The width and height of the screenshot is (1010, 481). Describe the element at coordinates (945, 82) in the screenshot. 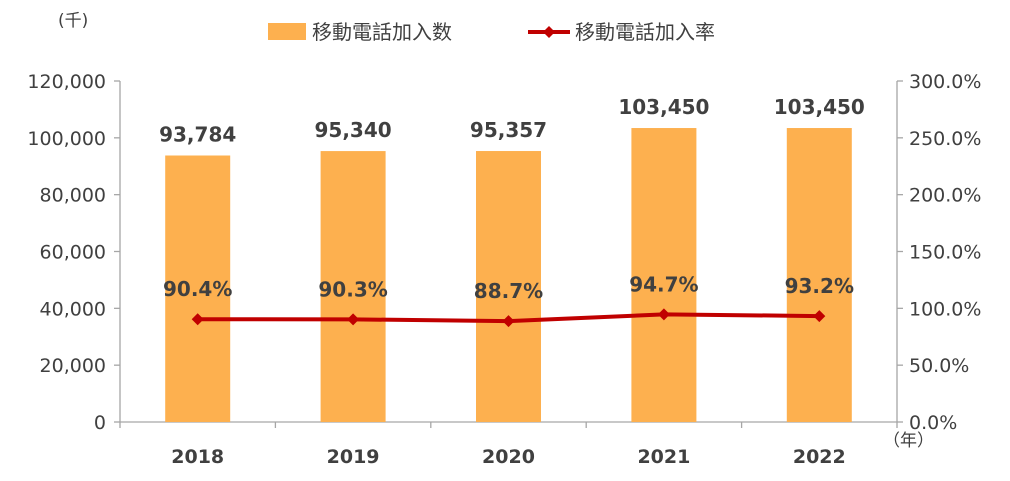

I see `y-right-tick-label: 300.0%` at that location.